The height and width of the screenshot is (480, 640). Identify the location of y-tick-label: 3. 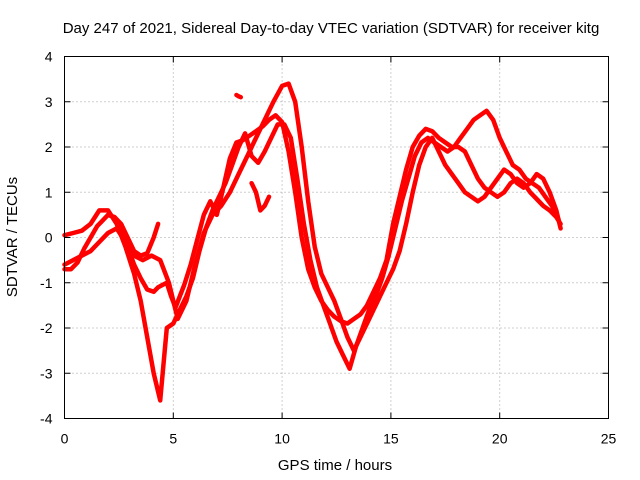
(49, 102).